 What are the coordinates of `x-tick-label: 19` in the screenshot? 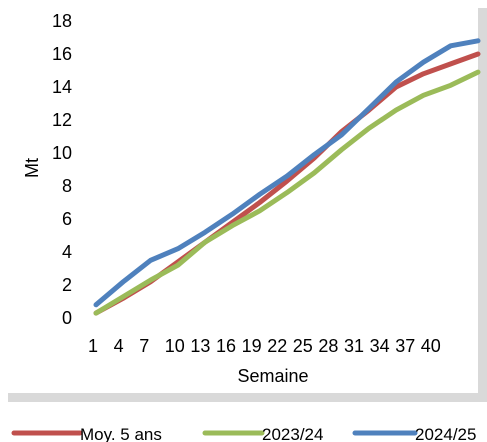 It's located at (252, 346).